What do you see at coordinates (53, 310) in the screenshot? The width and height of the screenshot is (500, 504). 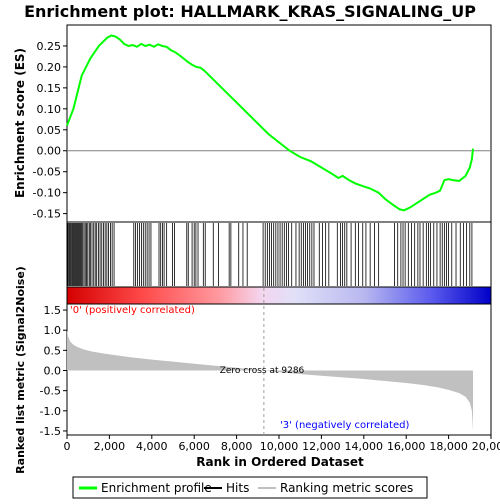 I see `metric-tick-label: 1.5` at bounding box center [53, 310].